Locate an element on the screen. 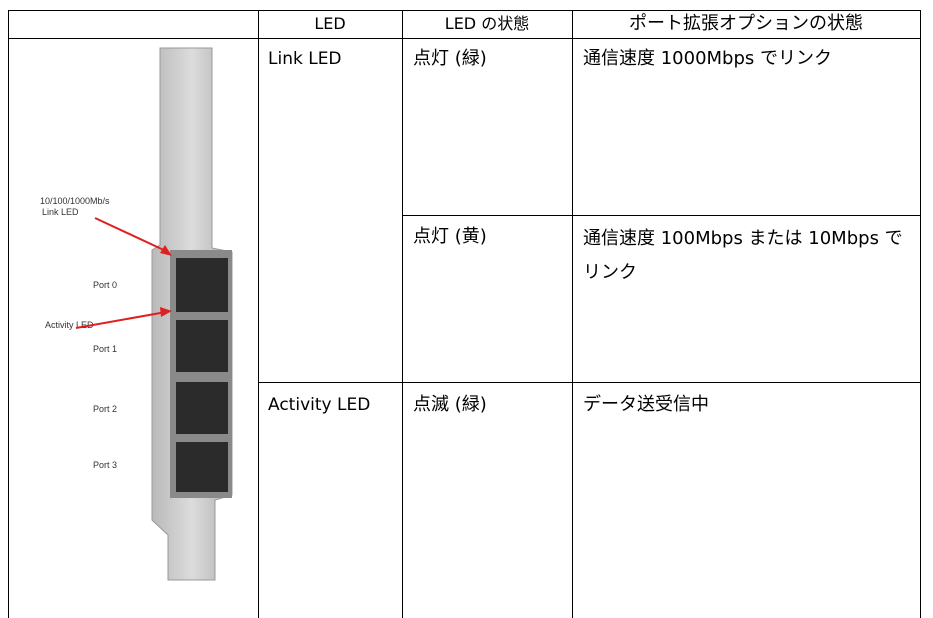 Image resolution: width=933 pixels, height=618 pixels. description-cell: 通信速度 100Mbps または 10Mbps でリンク is located at coordinates (743, 255).